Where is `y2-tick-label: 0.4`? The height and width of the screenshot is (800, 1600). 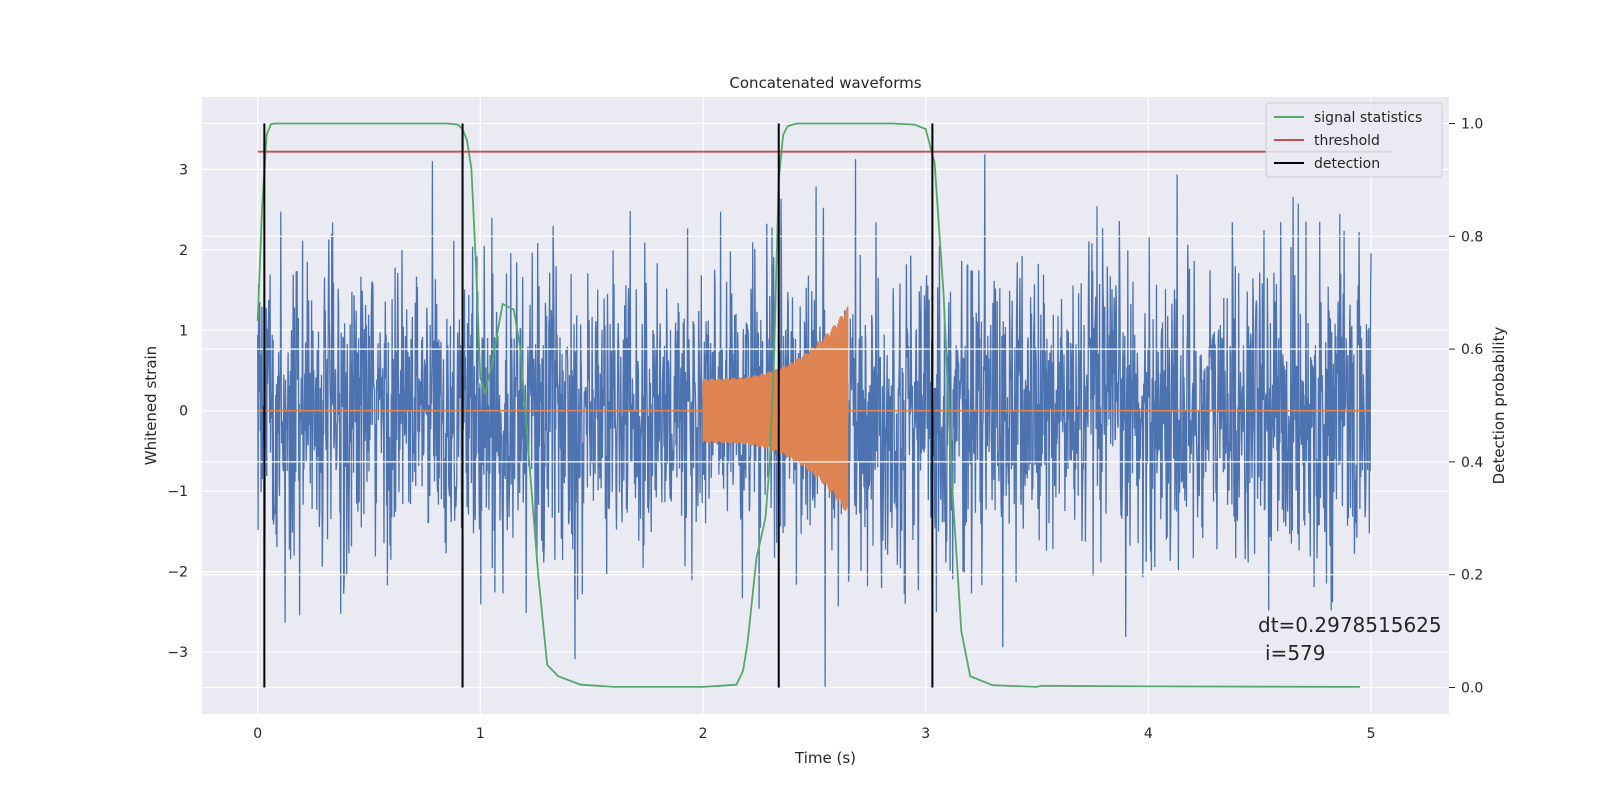
y2-tick-label: 0.4 is located at coordinates (1472, 463).